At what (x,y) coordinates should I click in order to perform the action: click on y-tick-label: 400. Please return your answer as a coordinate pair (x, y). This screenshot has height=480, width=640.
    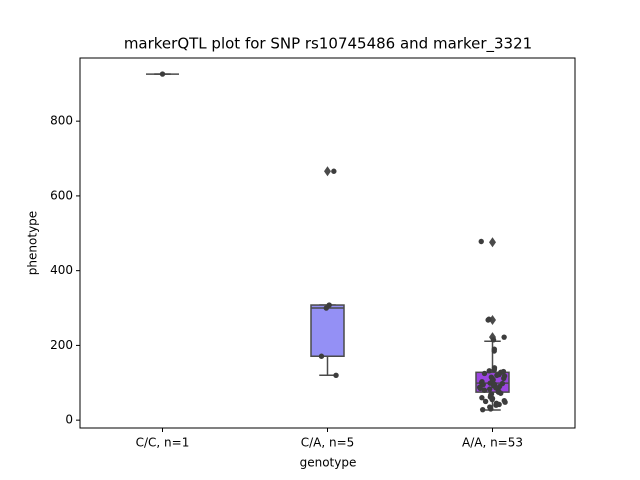
    Looking at the image, I should click on (61, 270).